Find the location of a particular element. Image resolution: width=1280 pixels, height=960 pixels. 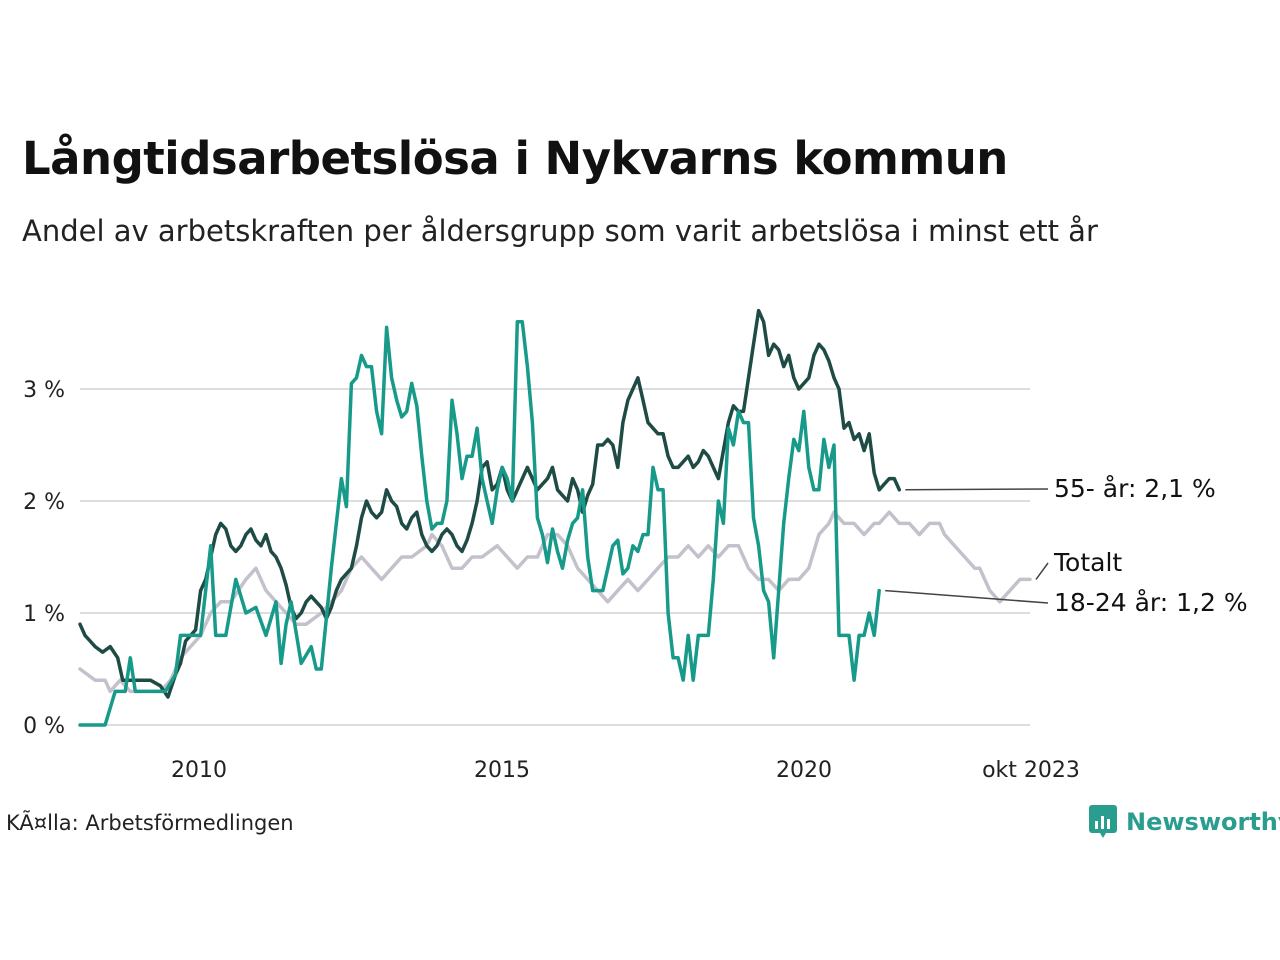

series-end-label: 18-24 år: 1,2 % is located at coordinates (1151, 602).